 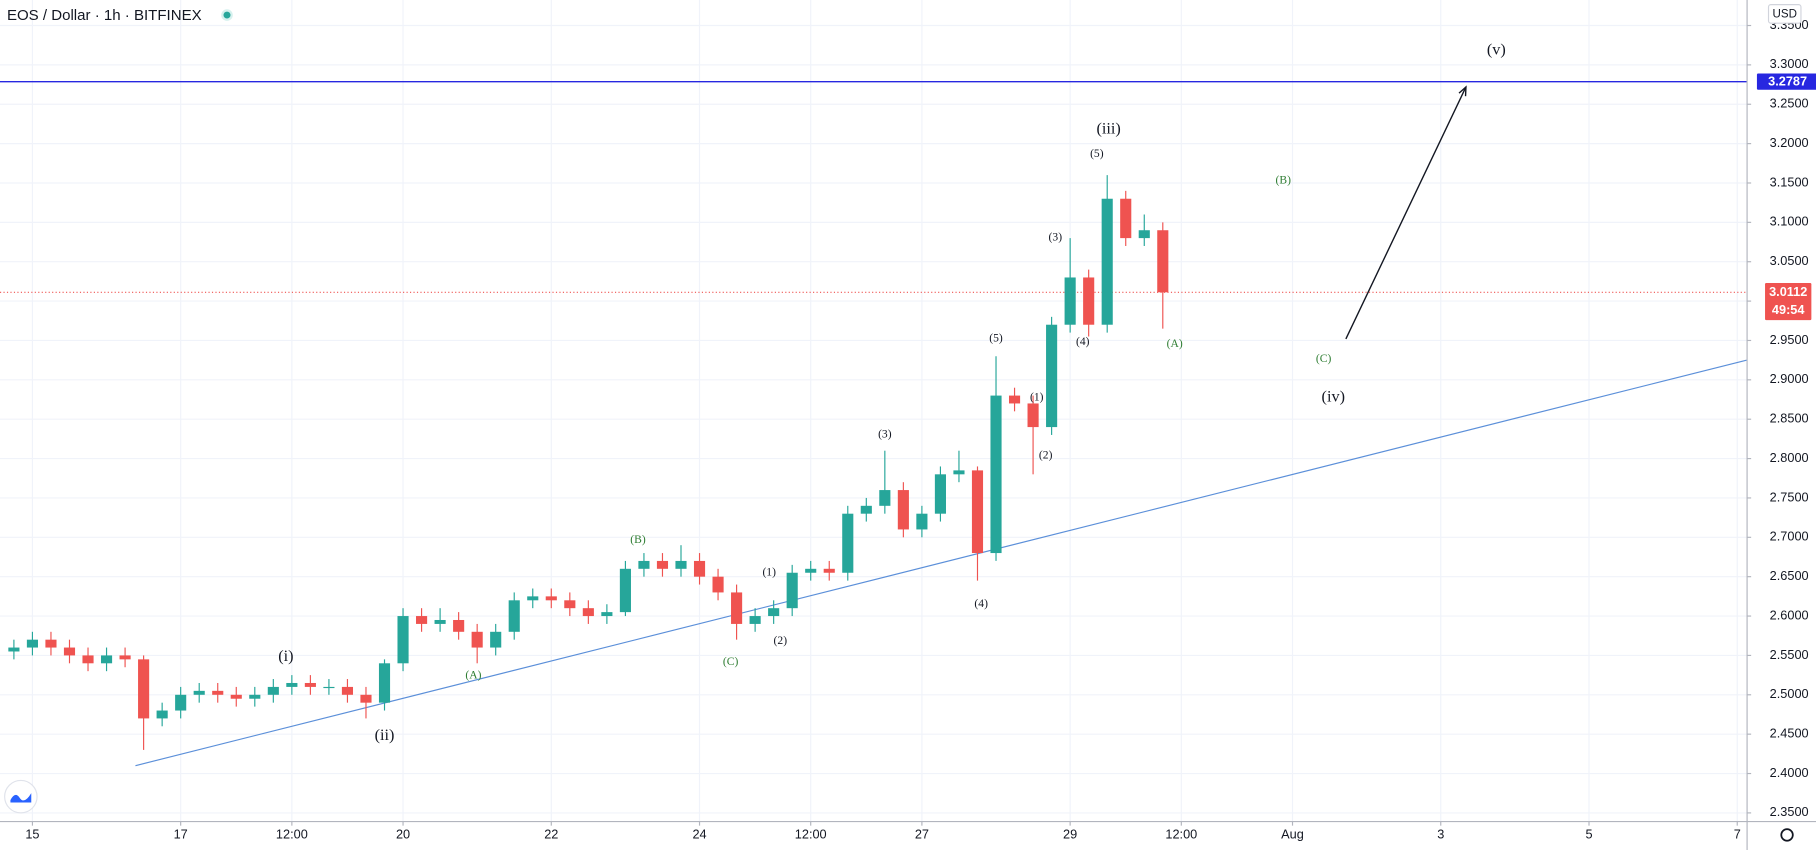 What do you see at coordinates (21, 796) in the screenshot?
I see `logo-badge` at bounding box center [21, 796].